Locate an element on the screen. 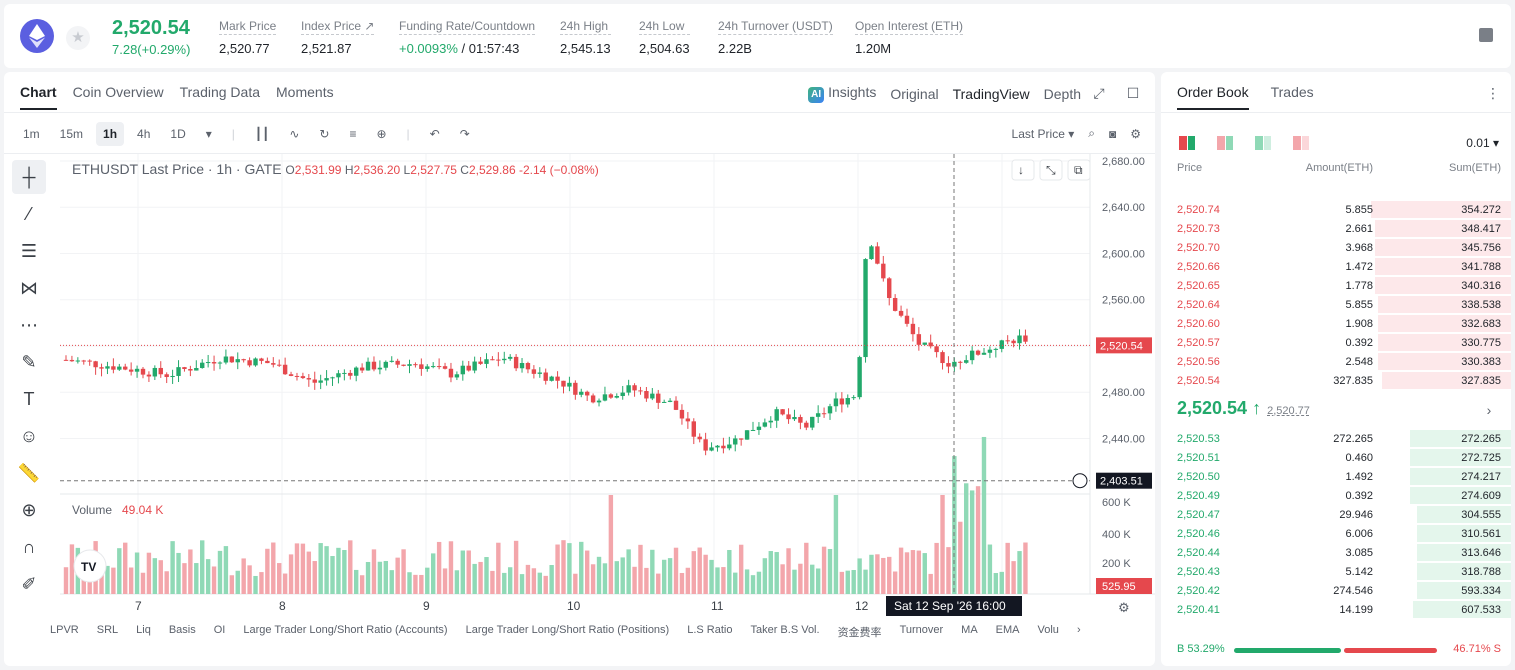 This screenshot has height=670, width=1515. fib-icon: ⋯ is located at coordinates (29, 325).